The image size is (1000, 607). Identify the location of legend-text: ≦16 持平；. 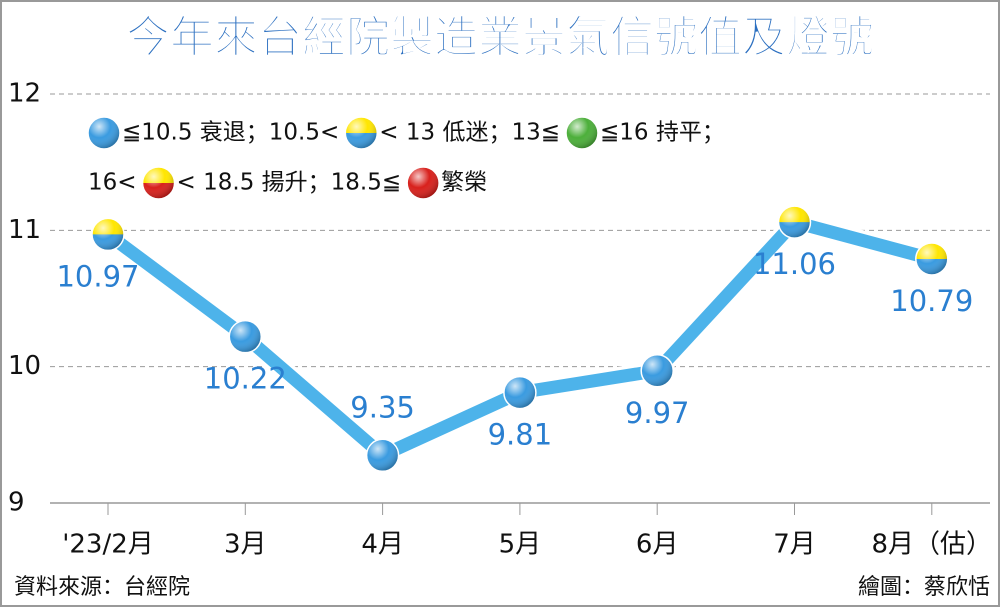
(662, 133).